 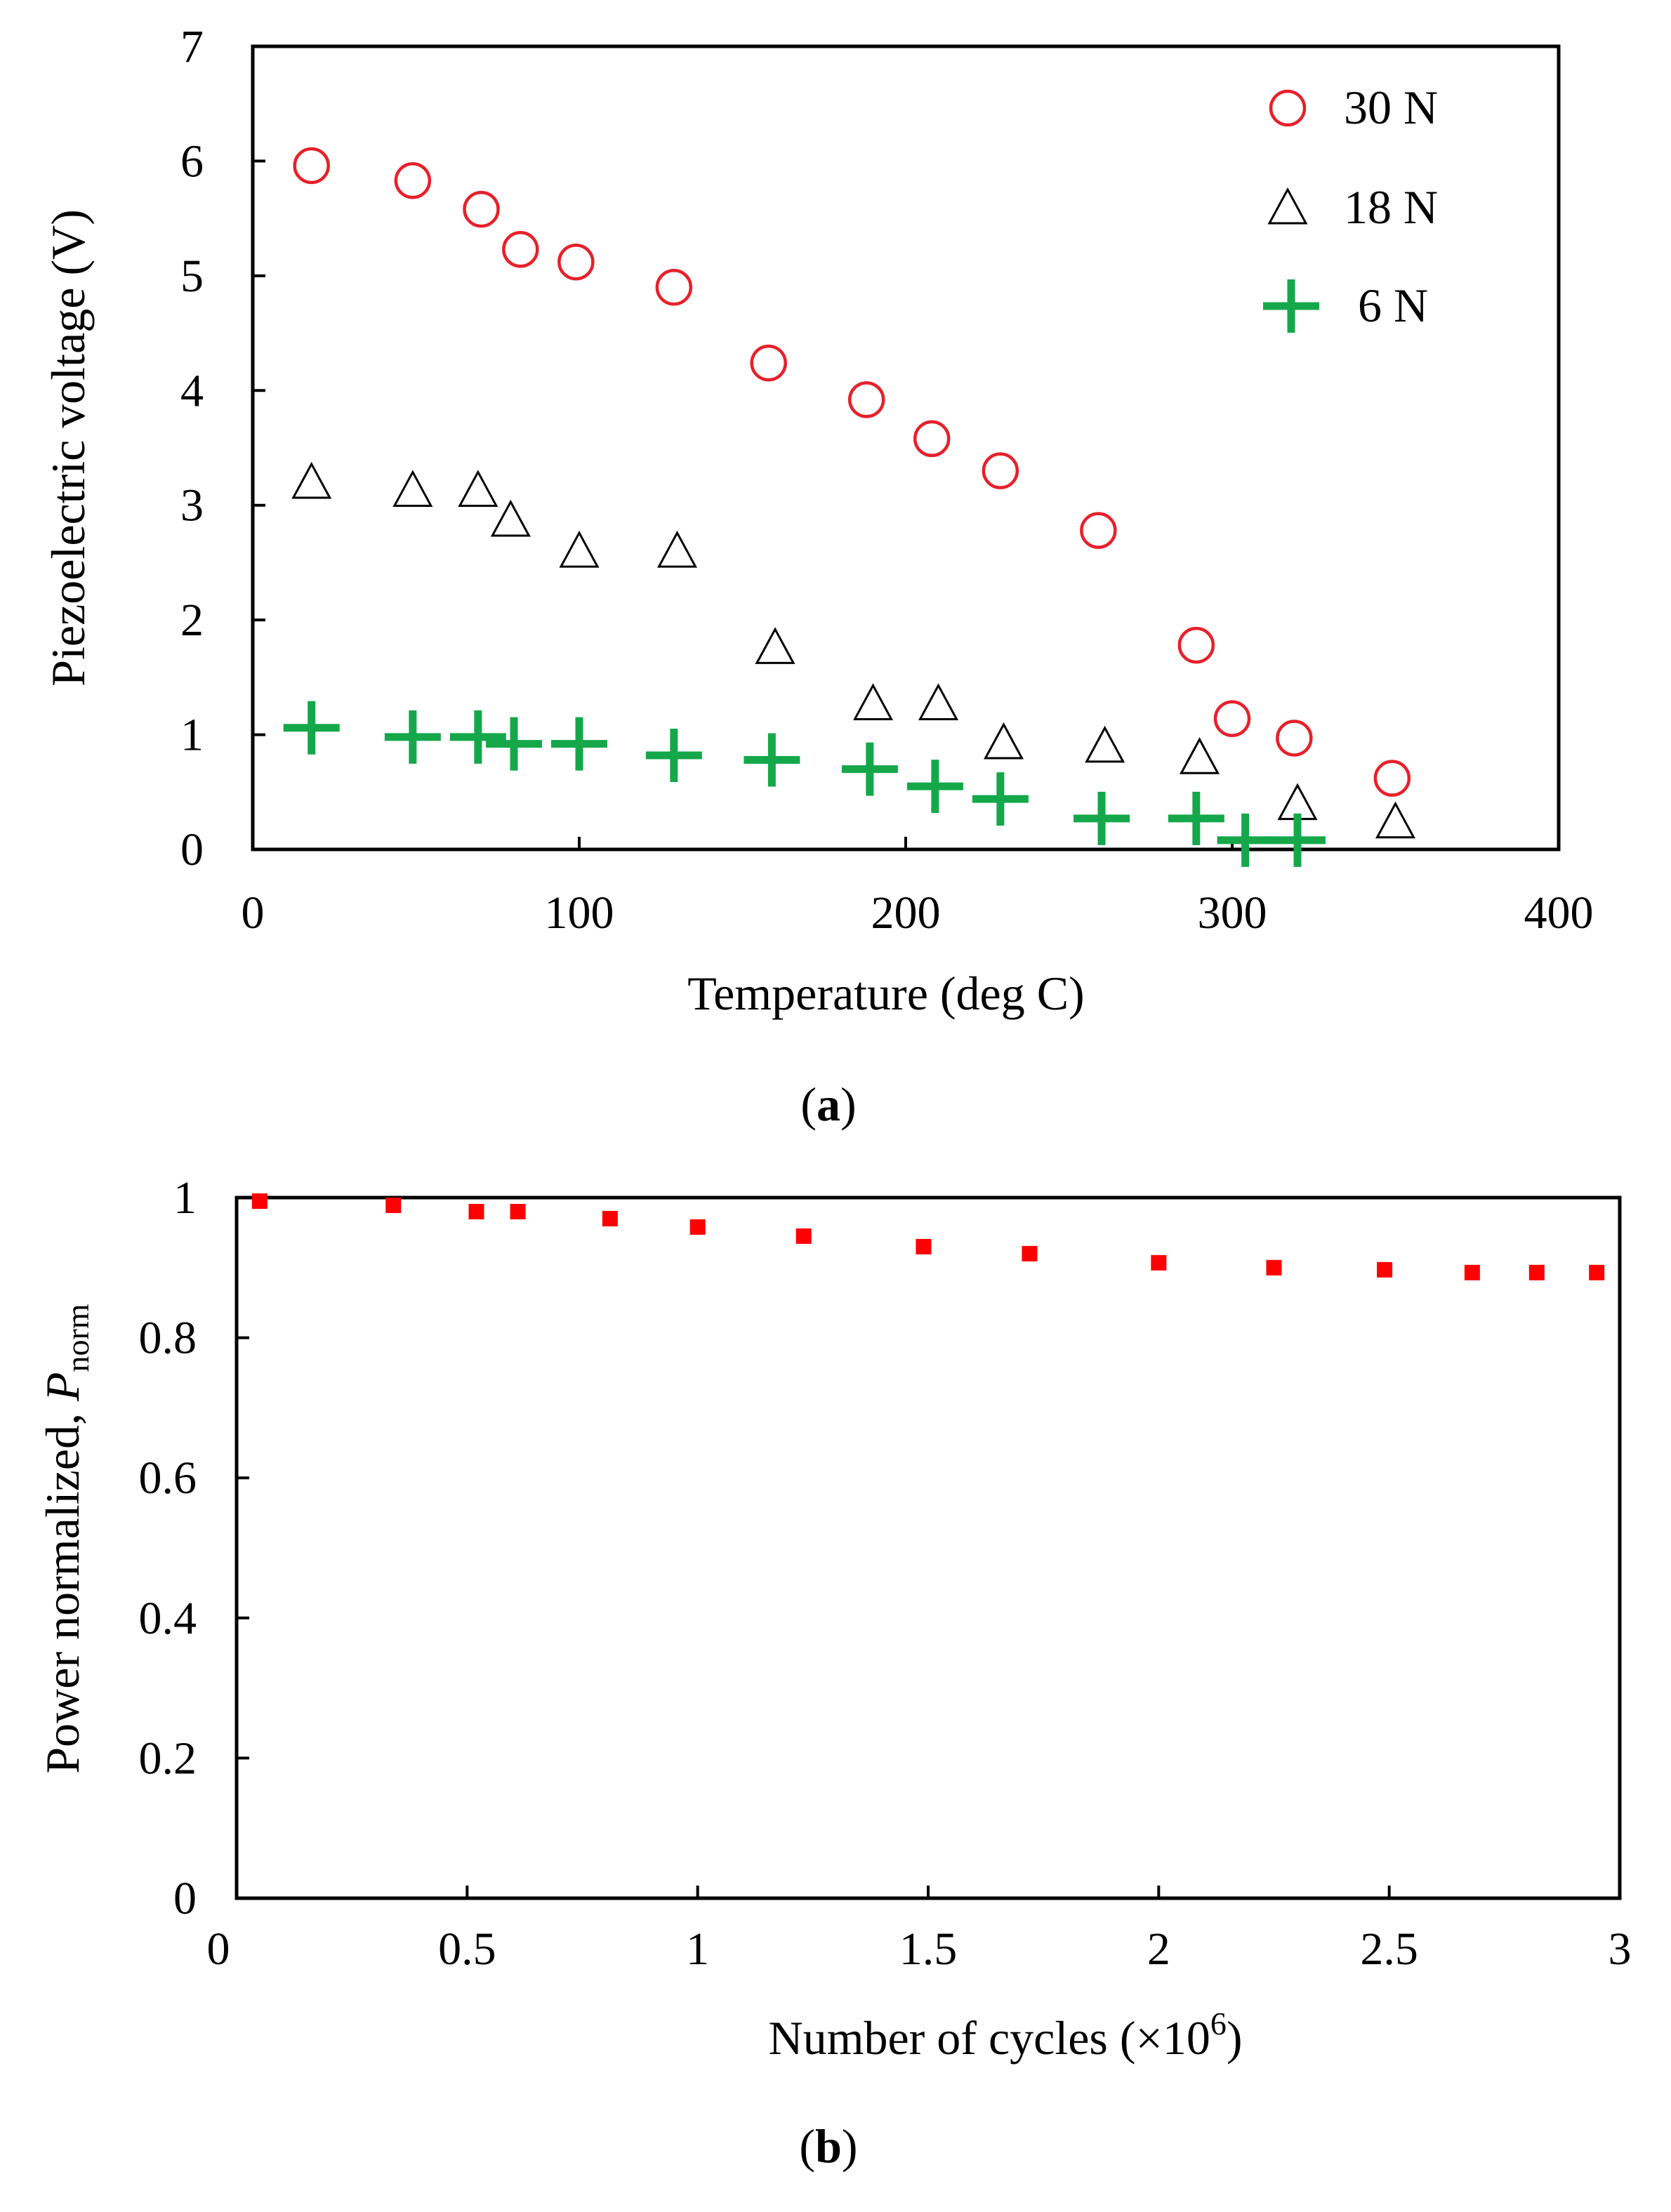 What do you see at coordinates (192, 277) in the screenshot?
I see `y-tick-label: 5` at bounding box center [192, 277].